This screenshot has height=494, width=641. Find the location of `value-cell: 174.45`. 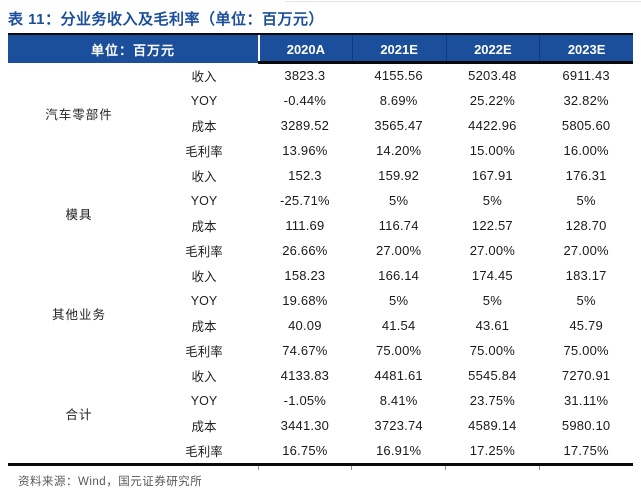

value-cell: 174.45 is located at coordinates (492, 275).